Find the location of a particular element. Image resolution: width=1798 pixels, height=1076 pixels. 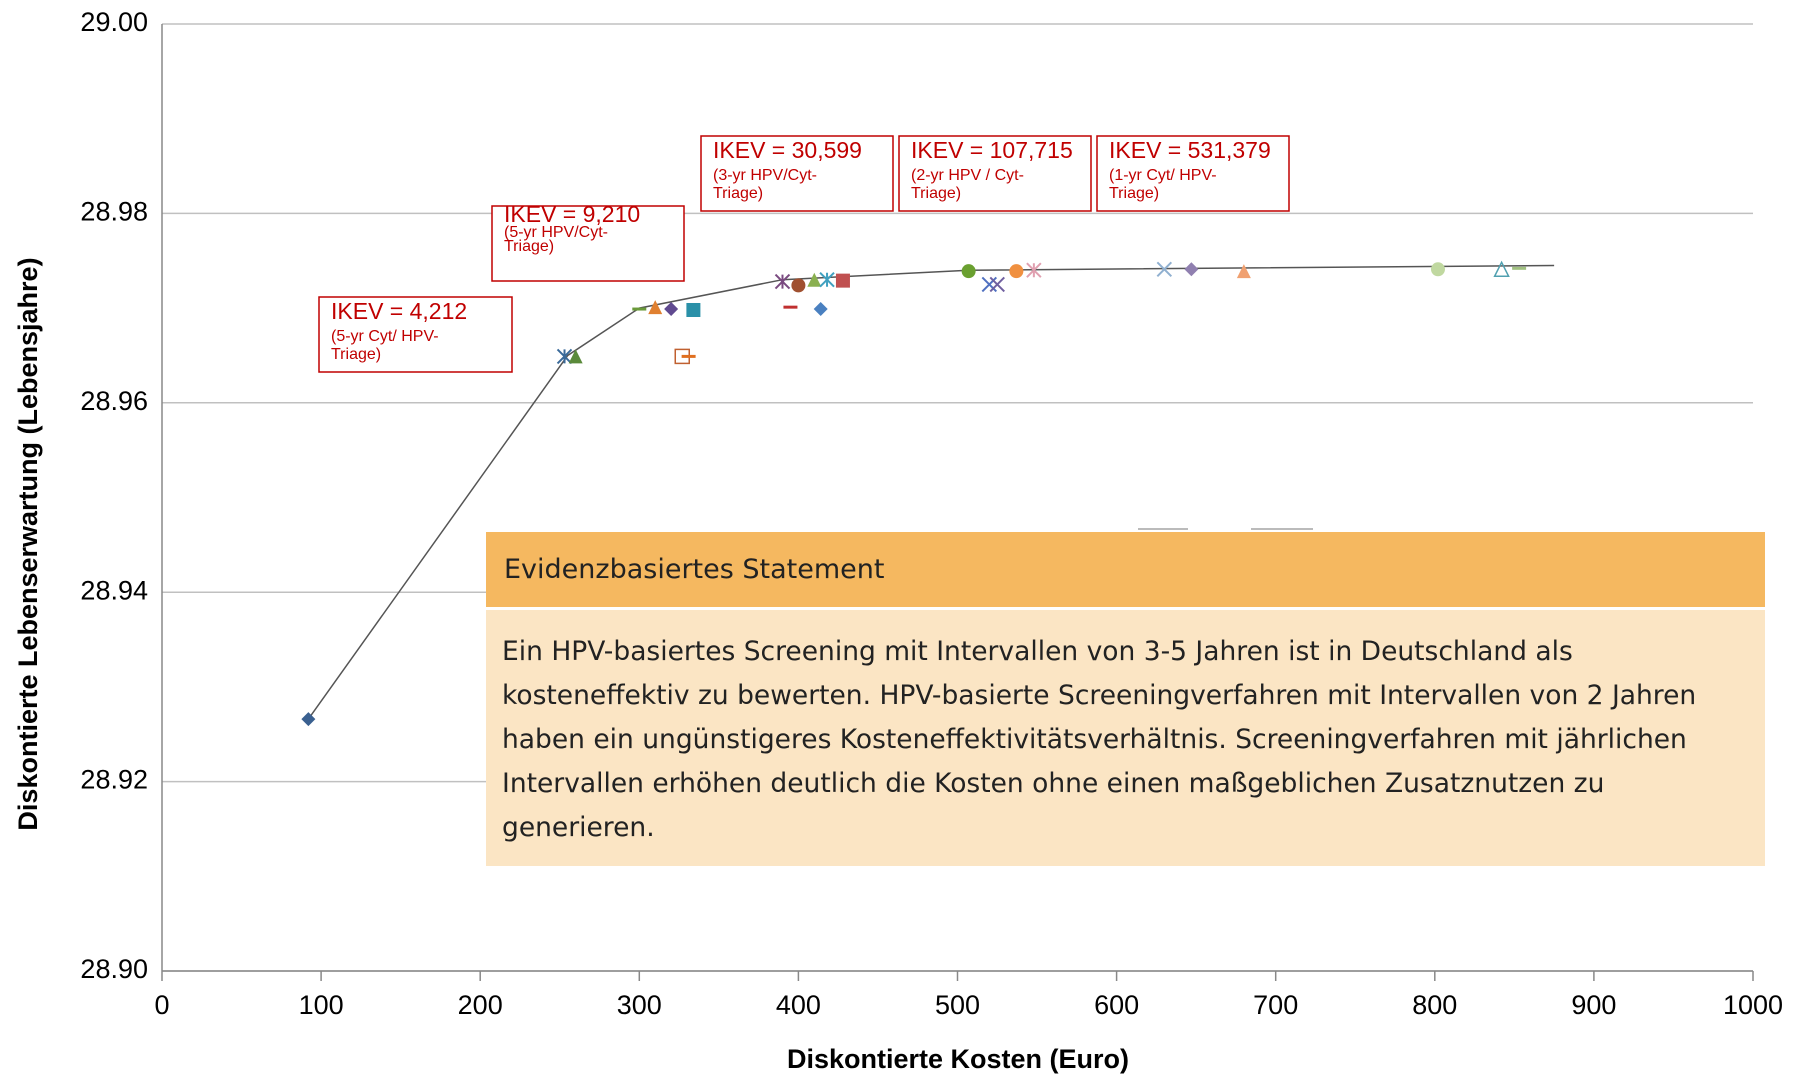

y-tick-label: 29.00 is located at coordinates (114, 22).